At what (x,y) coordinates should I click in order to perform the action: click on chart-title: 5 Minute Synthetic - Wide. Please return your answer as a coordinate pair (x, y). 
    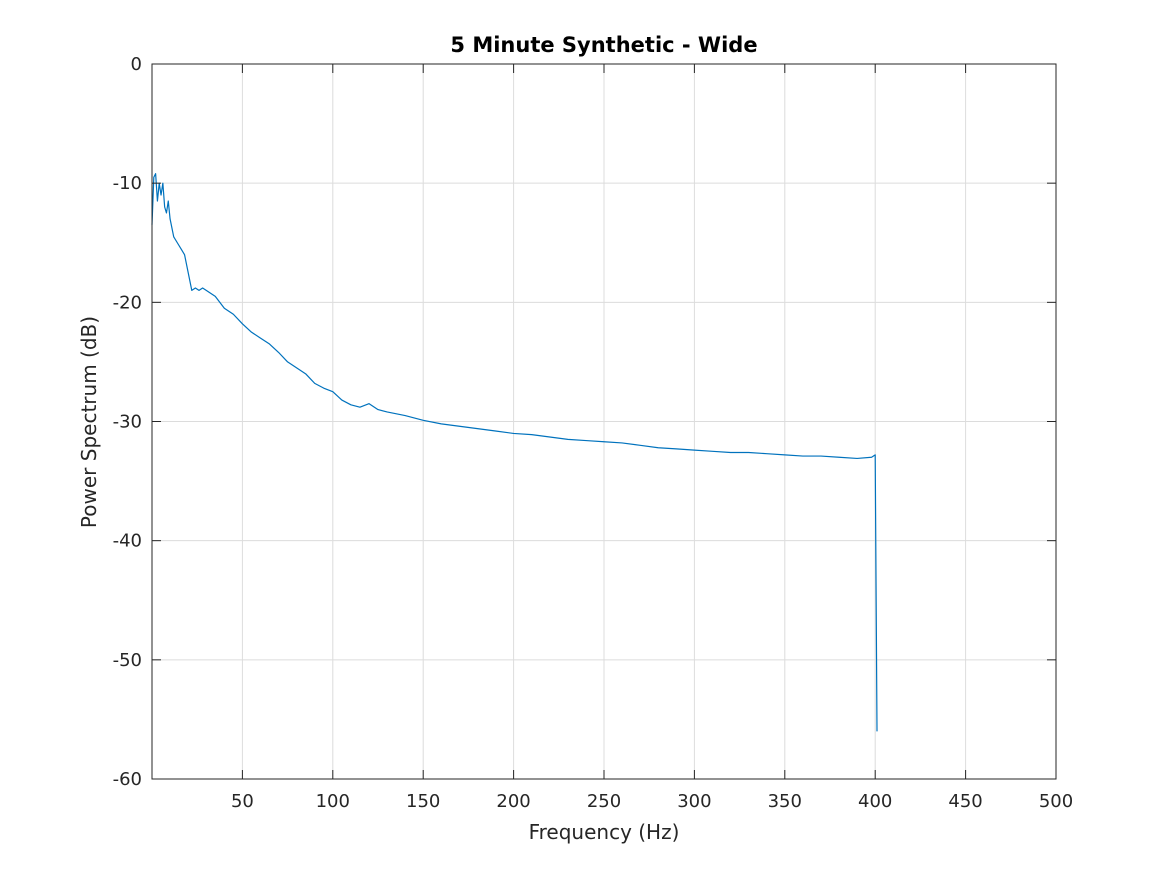
    Looking at the image, I should click on (603, 45).